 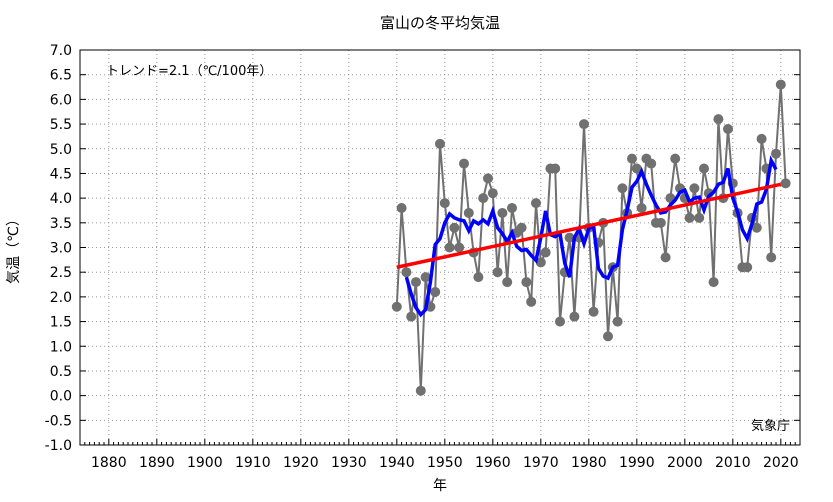 What do you see at coordinates (61, 76) in the screenshot?
I see `y-tick-label: 6.5` at bounding box center [61, 76].